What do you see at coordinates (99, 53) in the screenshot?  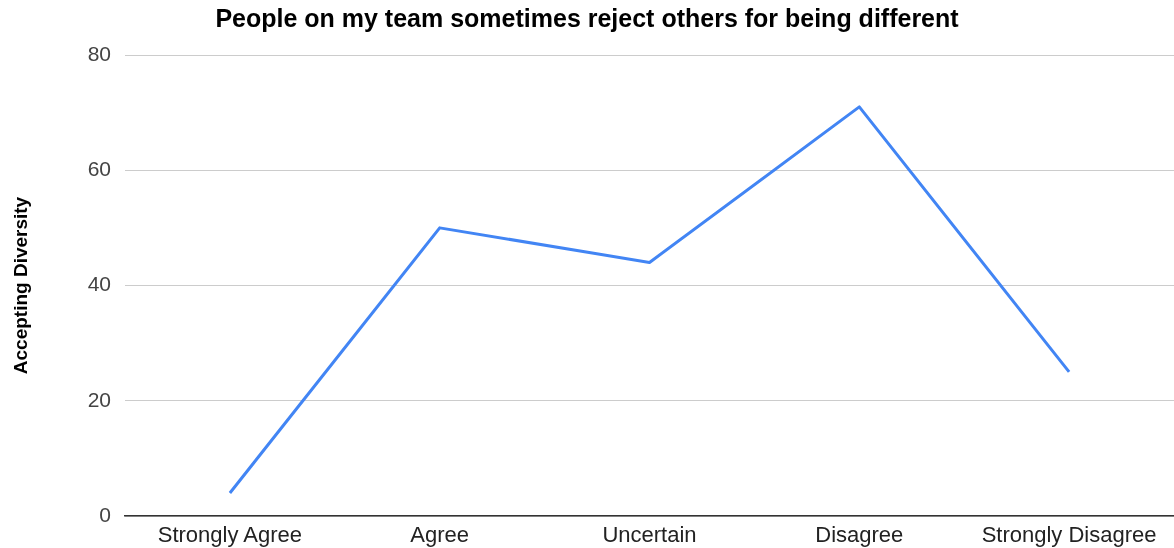 I see `y-tick-label: 80` at bounding box center [99, 53].